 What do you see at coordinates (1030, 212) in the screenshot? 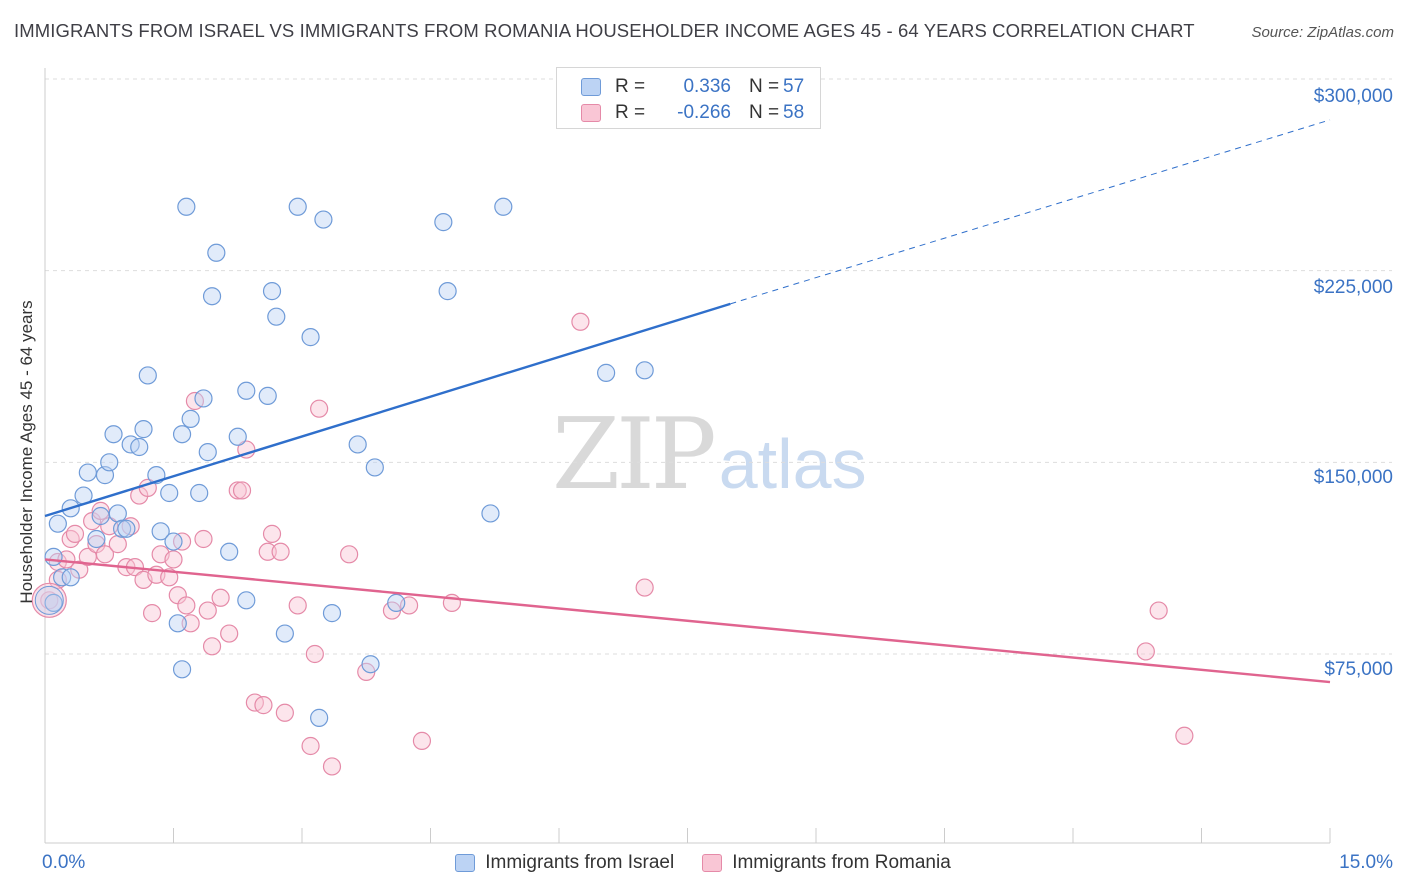
I see `israel-trend-extension` at bounding box center [1030, 212].